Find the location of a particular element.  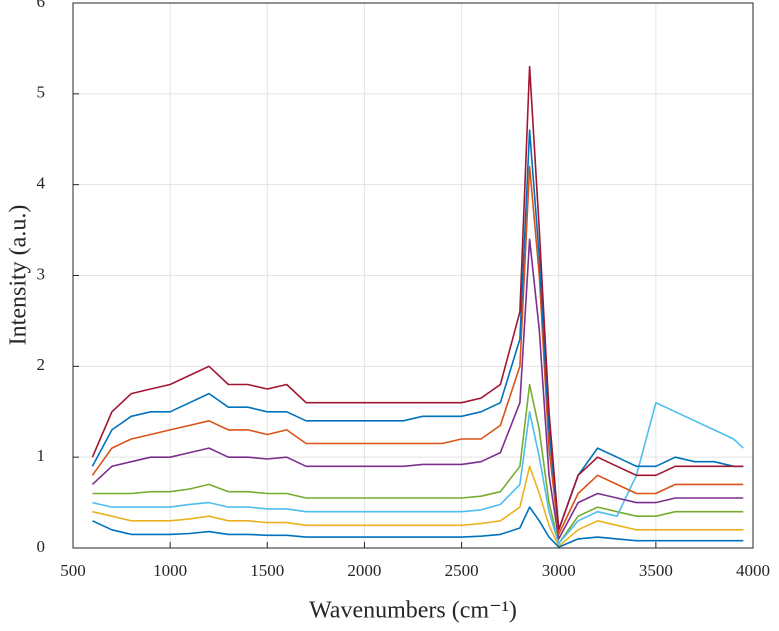

x-tick-label: 2000 is located at coordinates (364, 570).